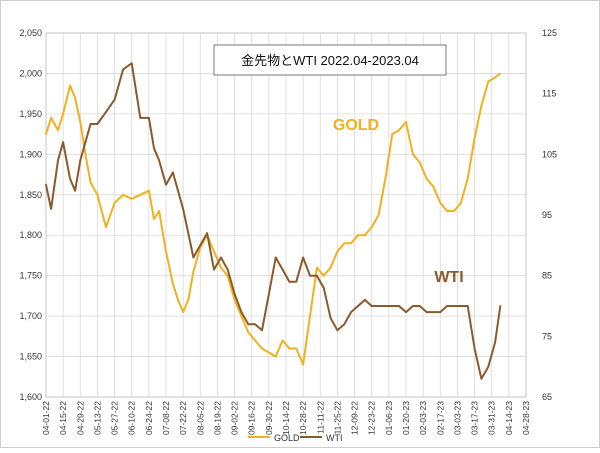 The image size is (600, 453). Describe the element at coordinates (30, 154) in the screenshot. I see `y-left-tick-label: 1,900` at that location.